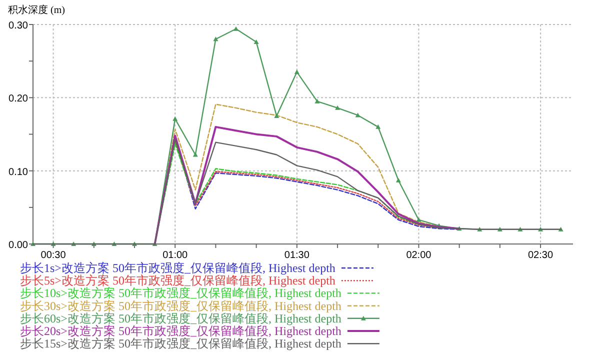 The width and height of the screenshot is (598, 360). I want to click on legend-label: 步长30s>改造方案 50年市政强度_仅保留峰值段, Highest depth, so click(181, 305).